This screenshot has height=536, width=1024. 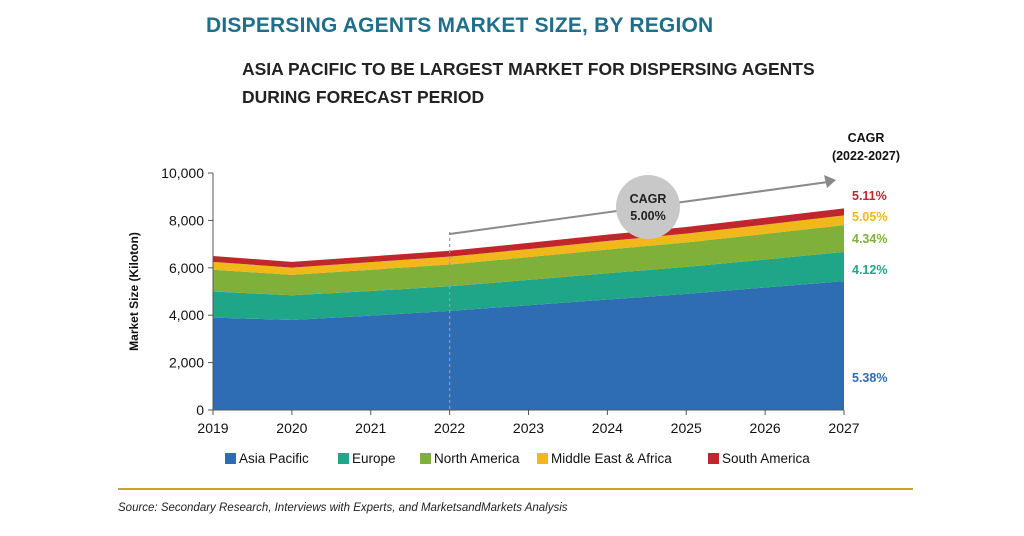 I want to click on x-tick-label: 2026, so click(x=765, y=428).